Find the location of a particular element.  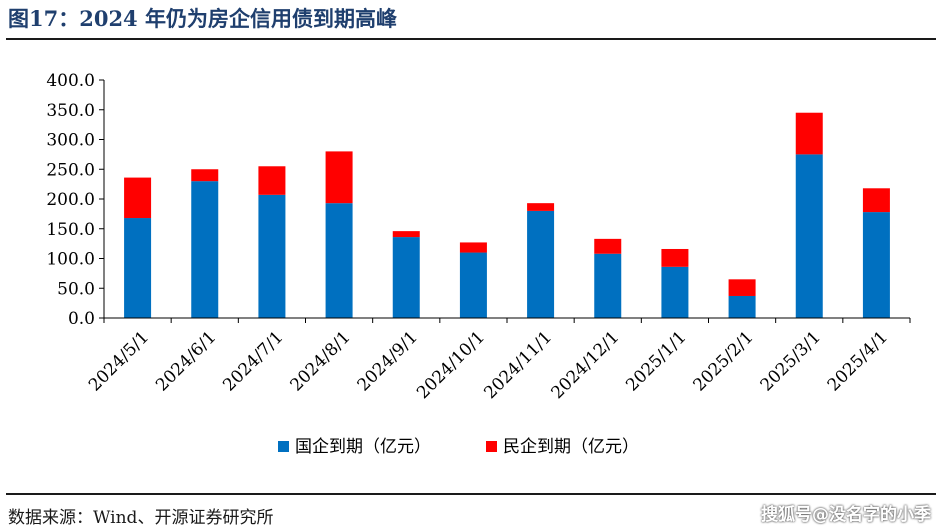

figure-title: 图17：2024 年仍为房企信用债到期高峰 is located at coordinates (202, 18).